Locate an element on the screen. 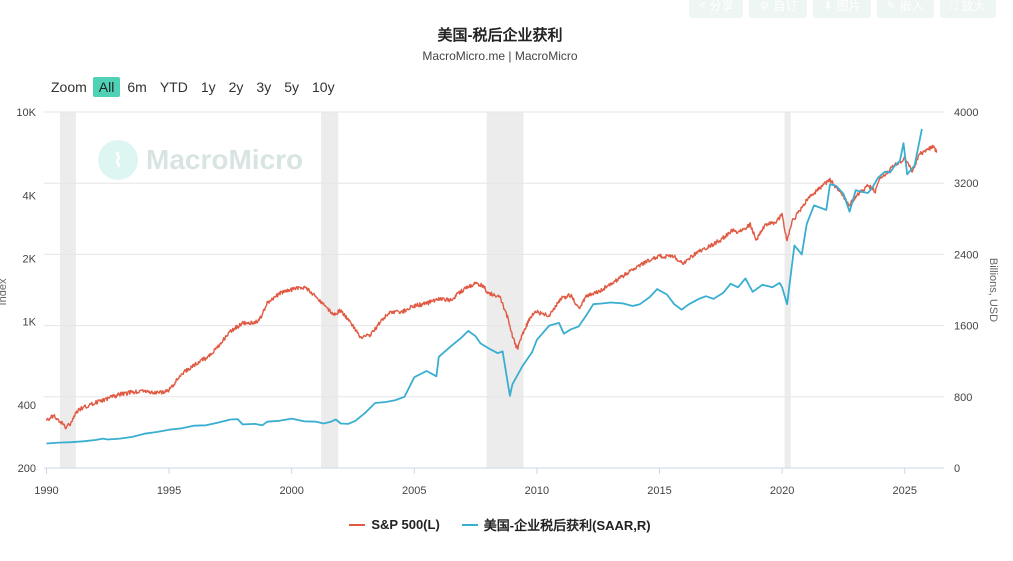 The height and width of the screenshot is (561, 1013). x-tick-label: 2010 is located at coordinates (537, 491).